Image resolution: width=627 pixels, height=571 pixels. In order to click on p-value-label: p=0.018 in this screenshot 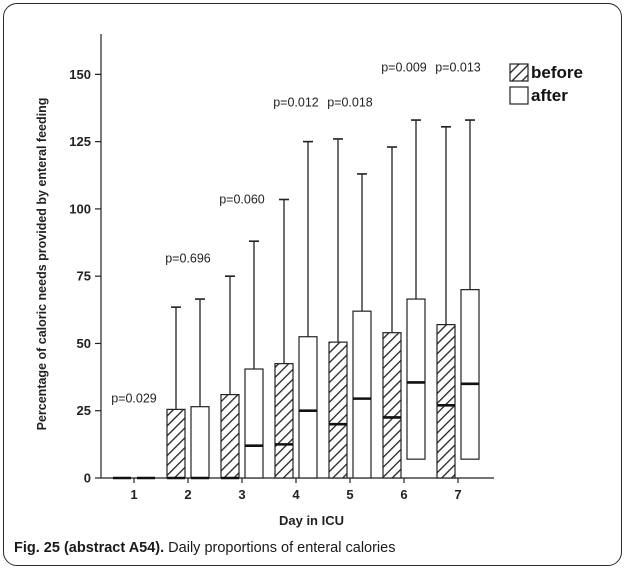, I will do `click(350, 103)`.